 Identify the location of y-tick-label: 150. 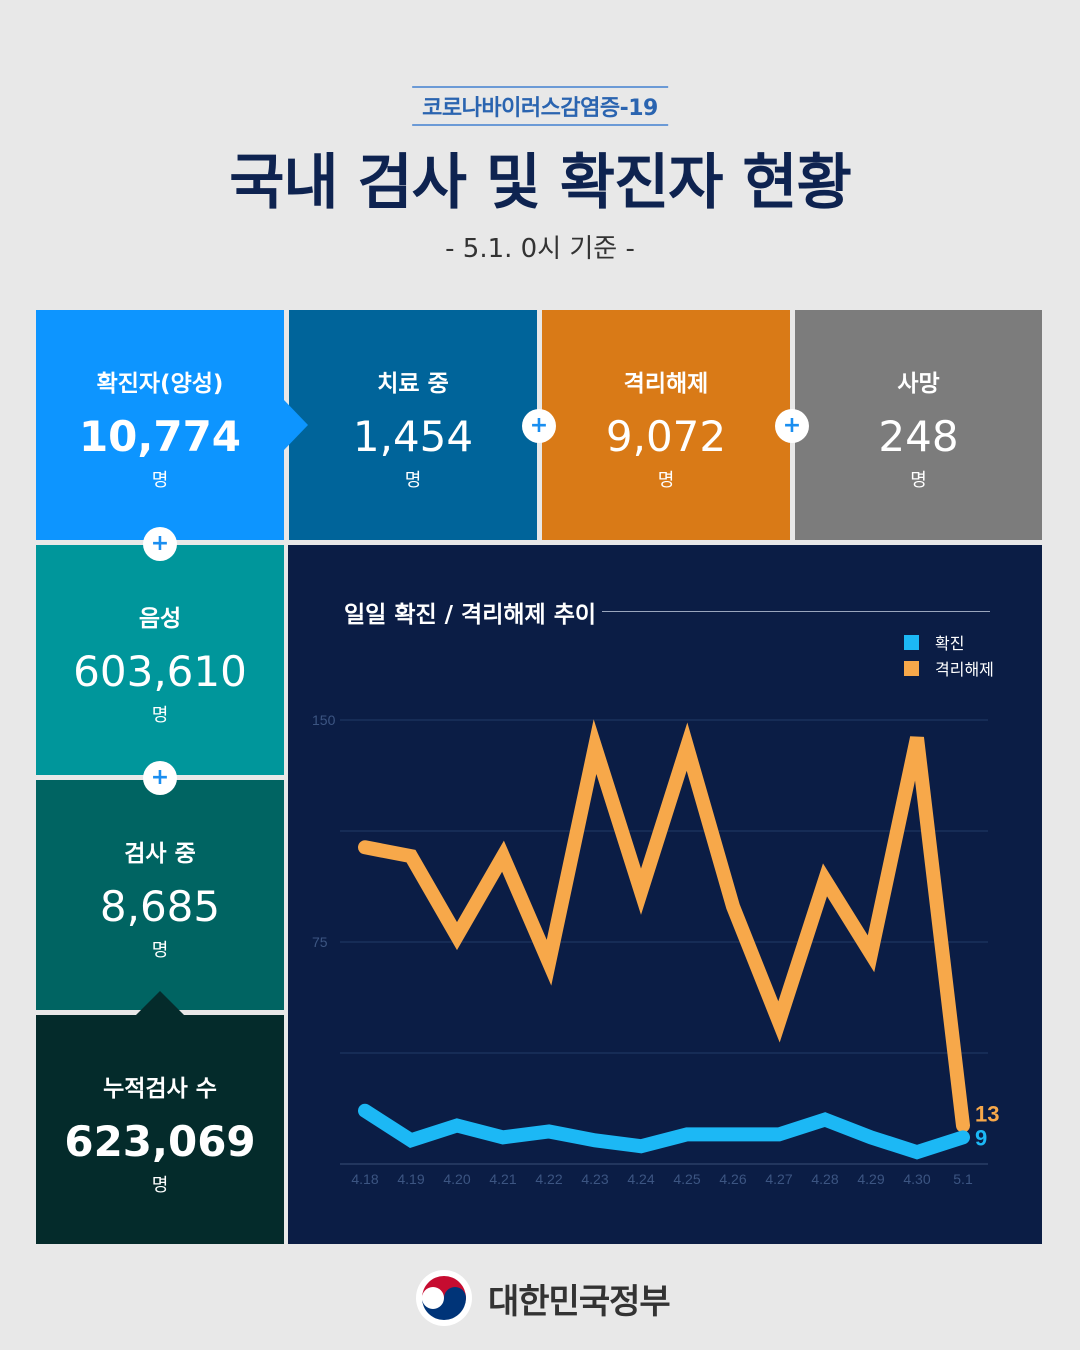
(324, 720).